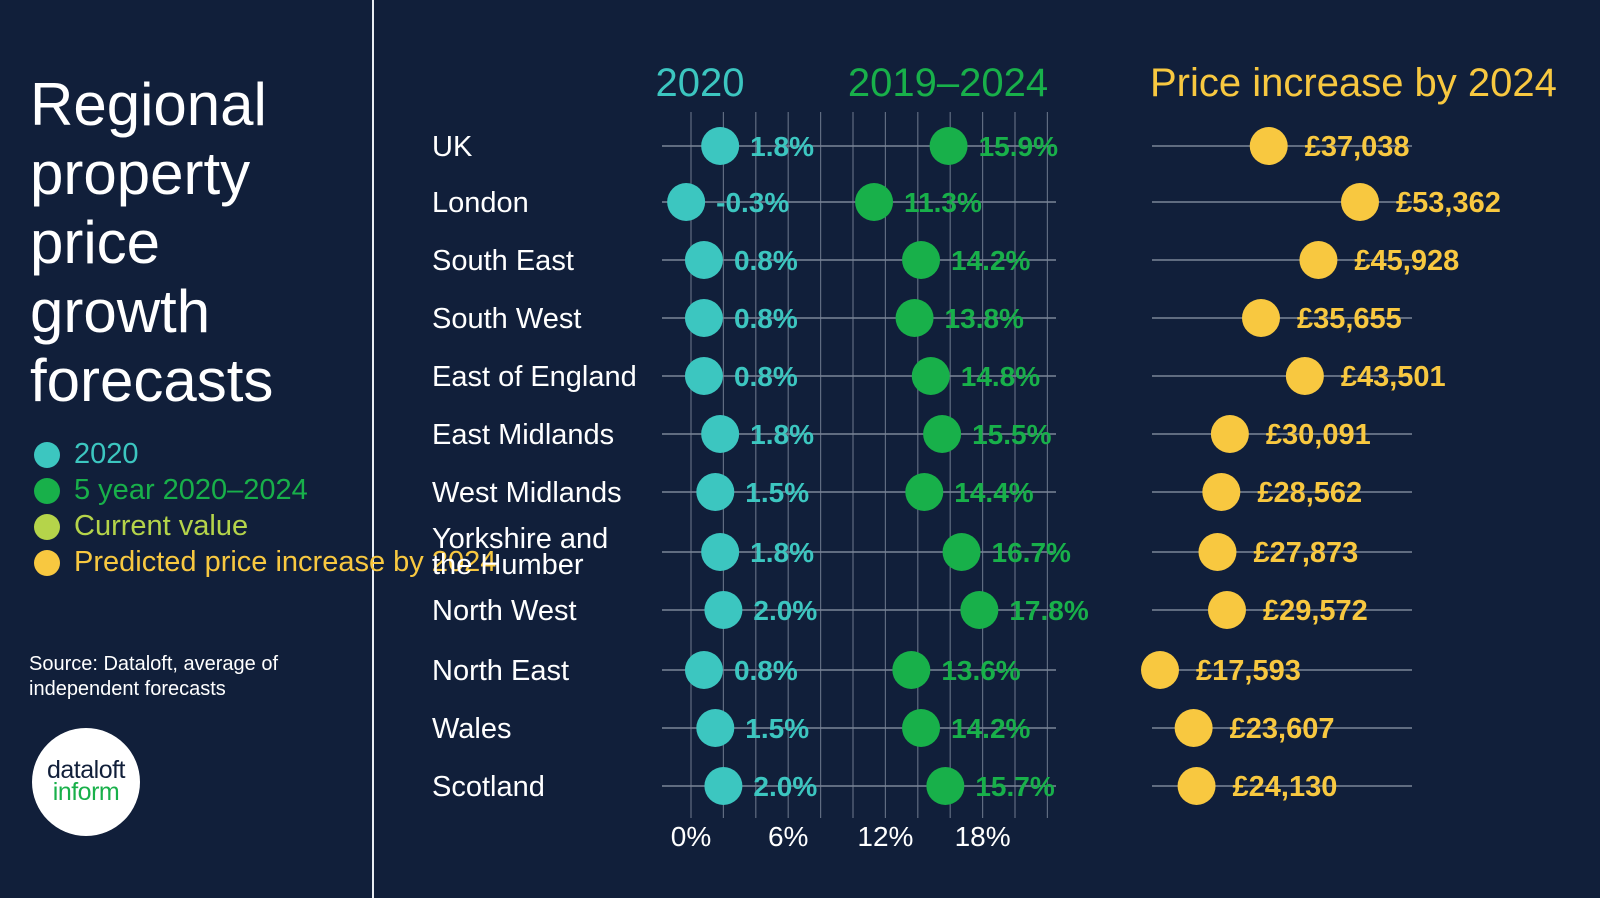 This screenshot has height=898, width=1600. Describe the element at coordinates (534, 377) in the screenshot. I see `row-label-east-of-england: East of England` at that location.